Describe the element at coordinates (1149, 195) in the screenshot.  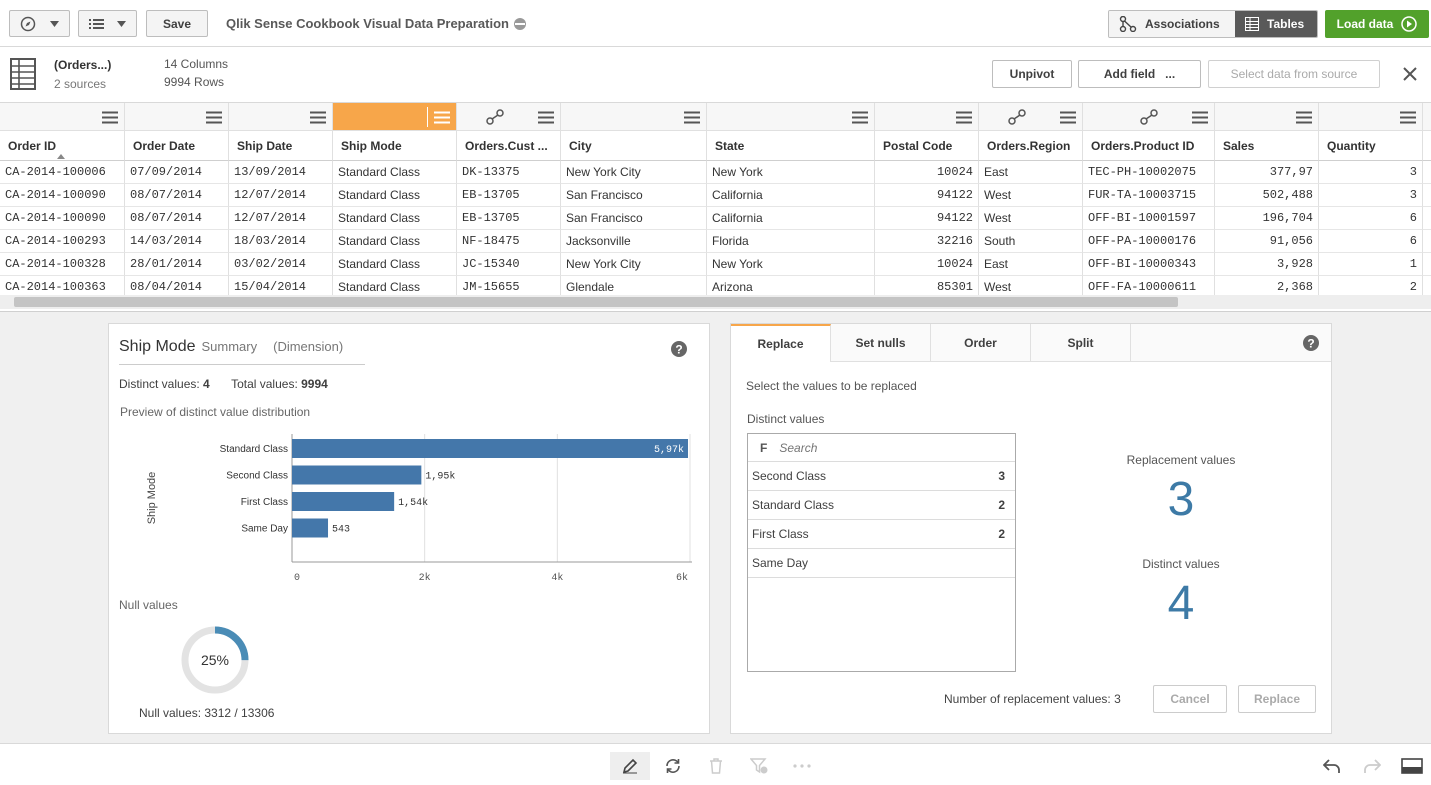
I see `table-cell: FUR-TA-10003715` at that location.